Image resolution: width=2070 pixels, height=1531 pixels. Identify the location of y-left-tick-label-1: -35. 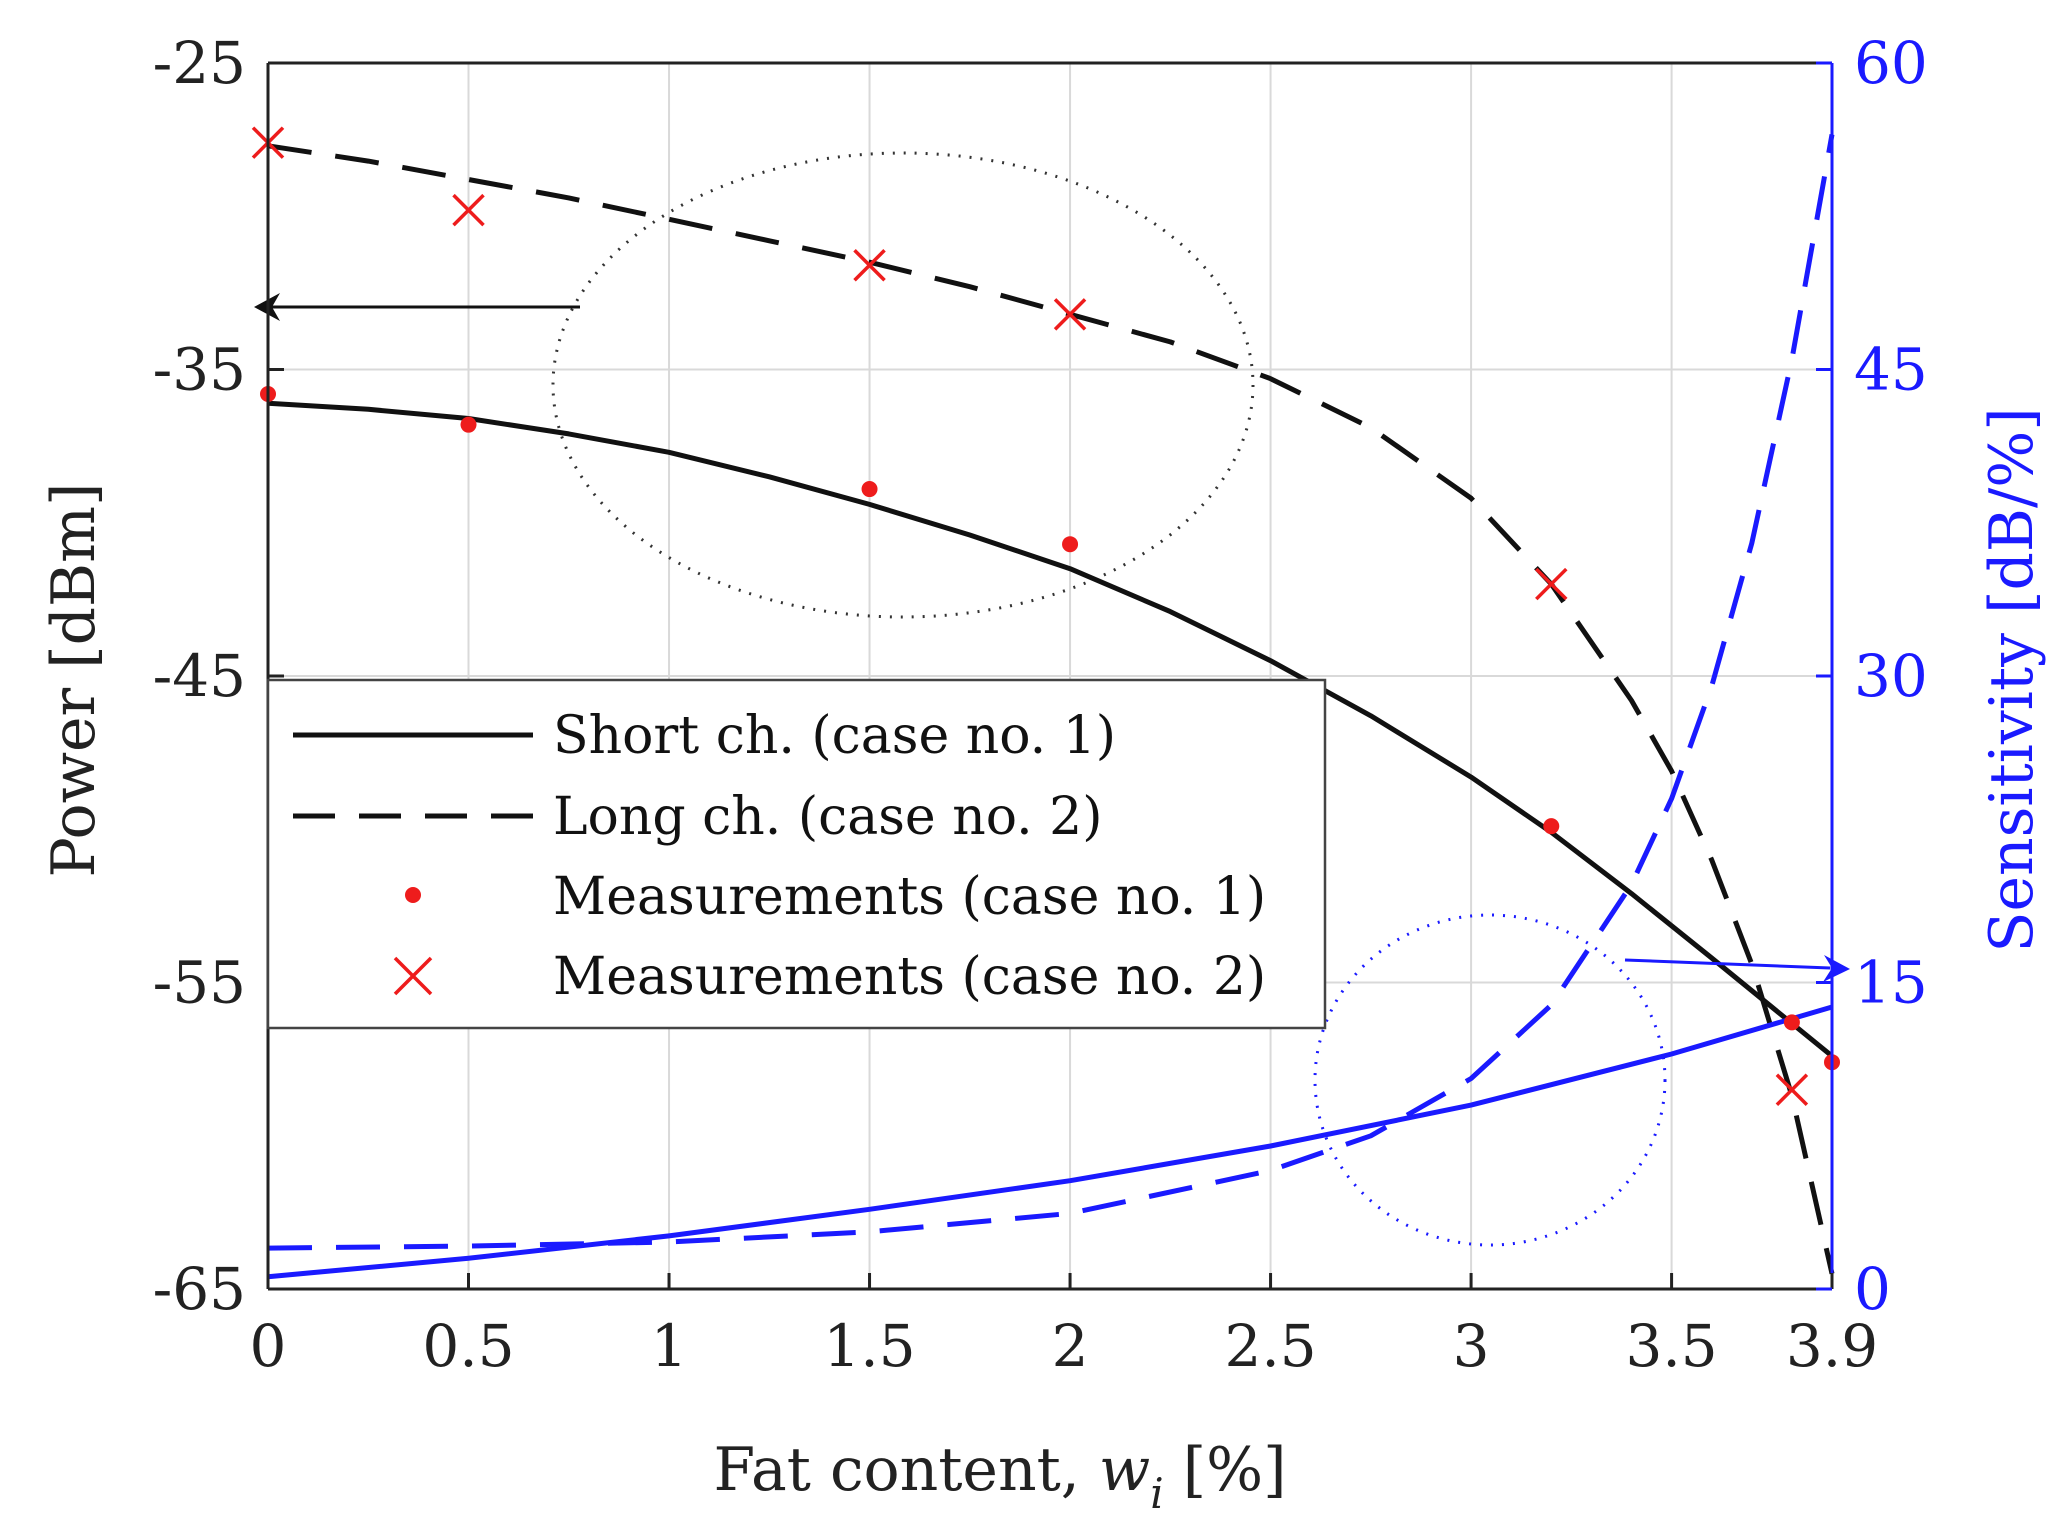
(199, 370).